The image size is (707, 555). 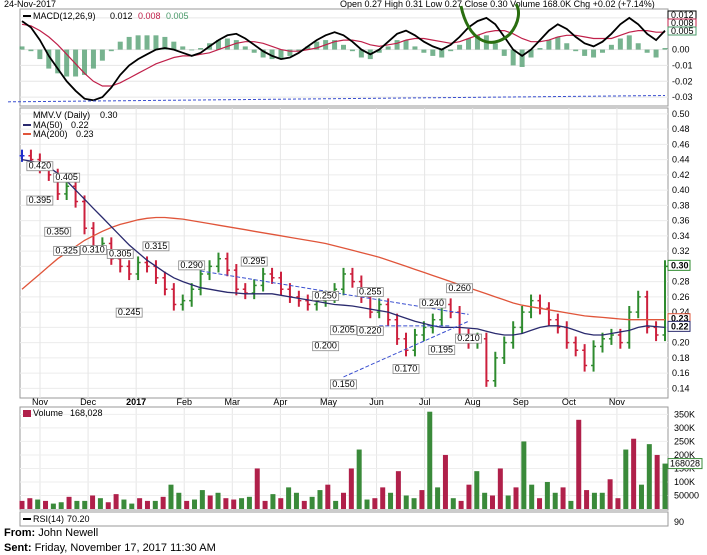 What do you see at coordinates (686, 495) in the screenshot?
I see `volume-y-tick: 50000` at bounding box center [686, 495].